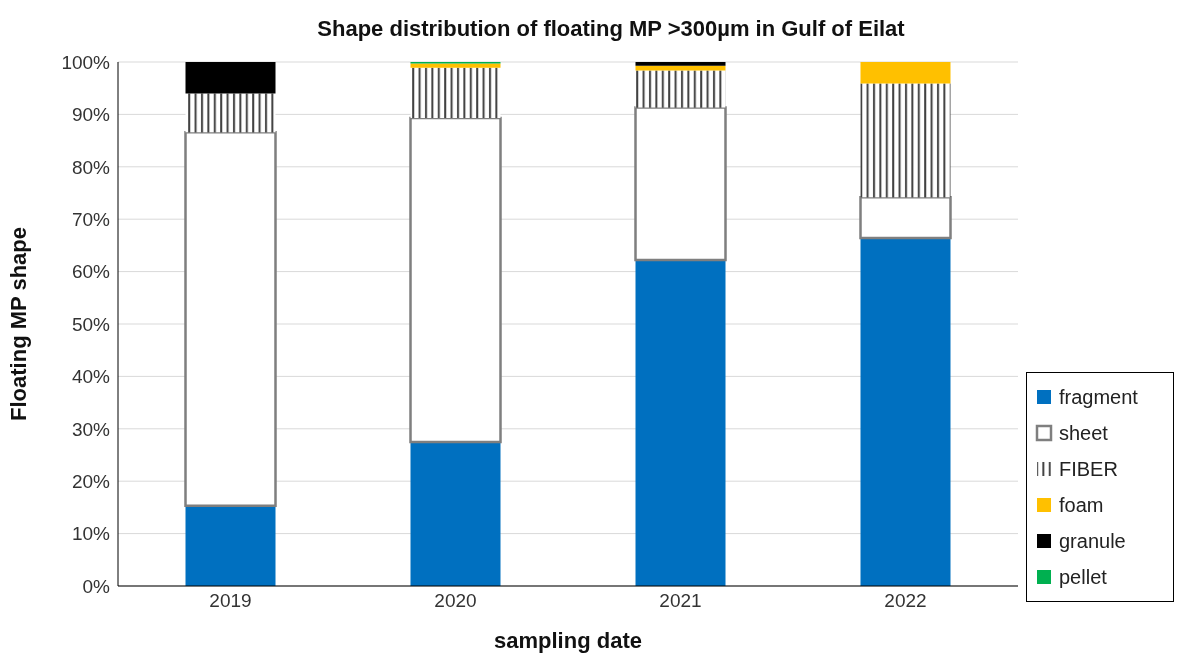 The image size is (1182, 666). I want to click on y-tick-label: 50%, so click(91, 324).